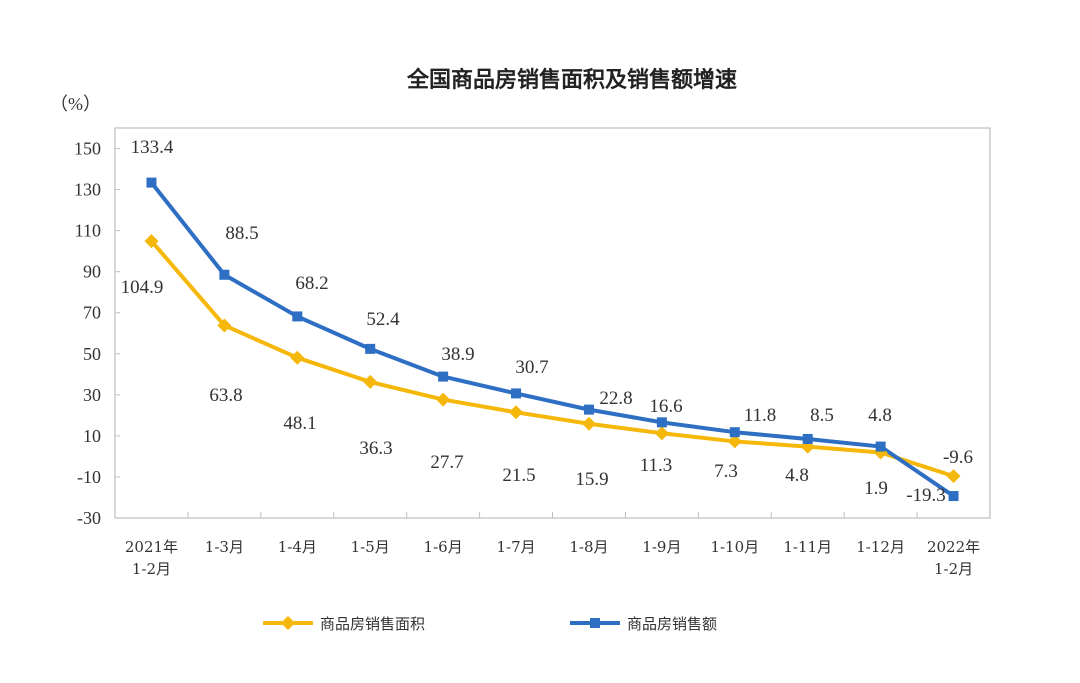 Image resolution: width=1080 pixels, height=683 pixels. I want to click on data-label: 22.8, so click(615, 398).